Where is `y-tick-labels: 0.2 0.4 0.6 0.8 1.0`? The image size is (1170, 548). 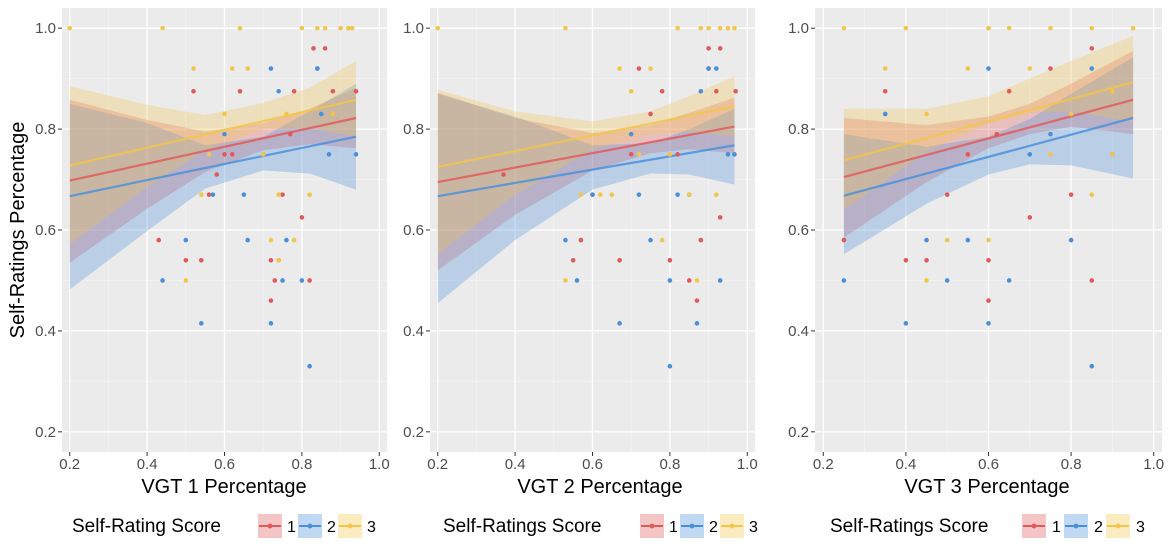
y-tick-labels: 0.2 0.4 0.6 0.8 1.0 is located at coordinates (798, 230).